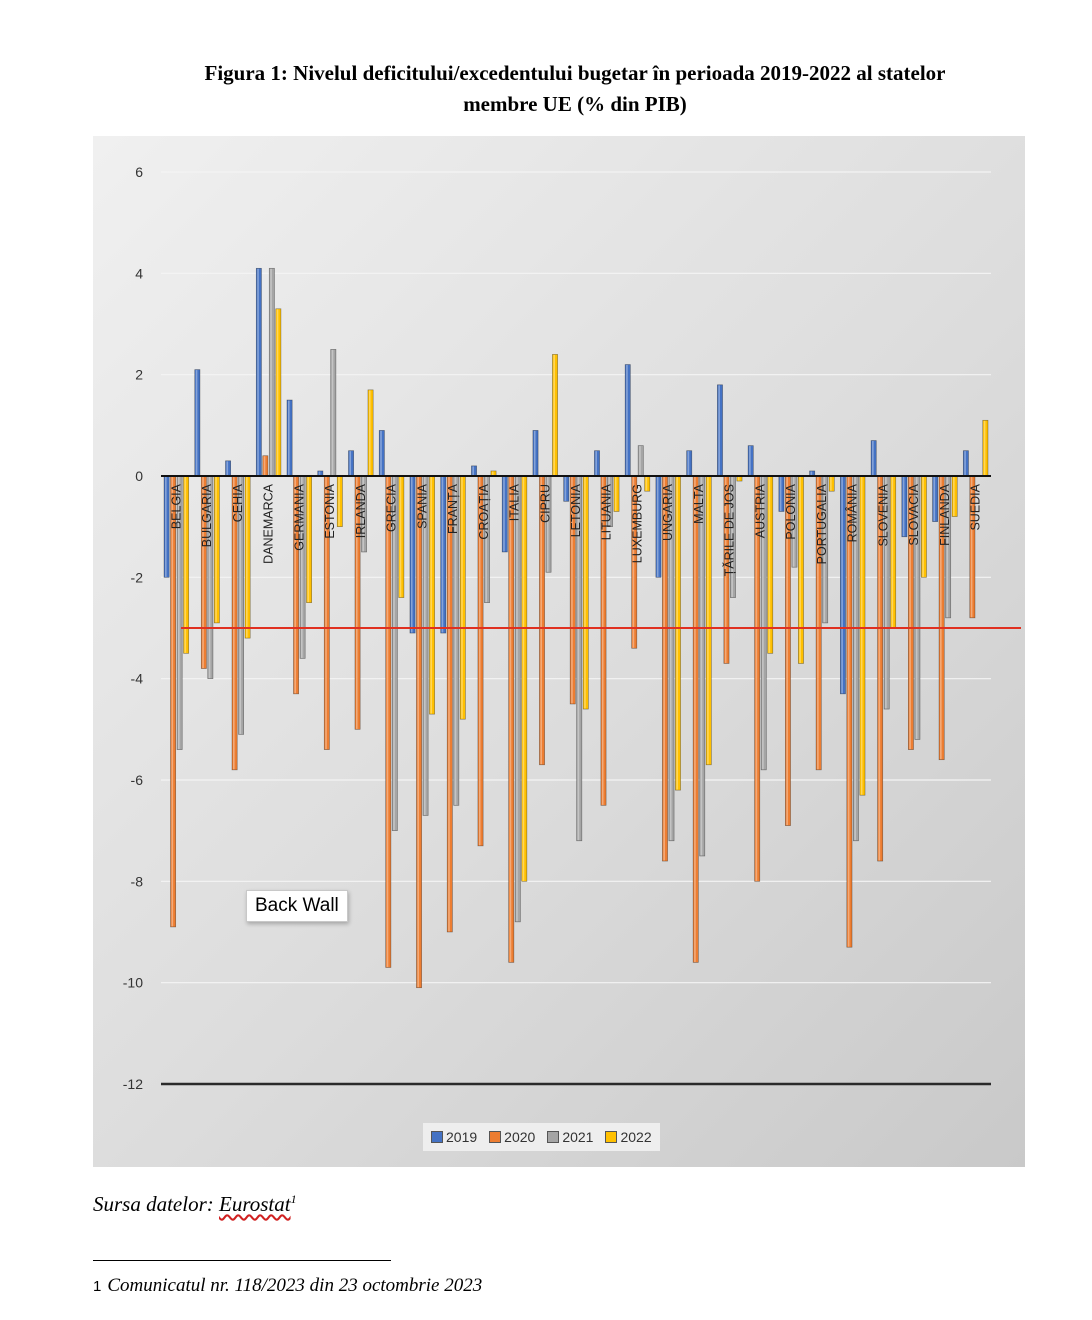 The image size is (1092, 1320). I want to click on y-tick-label: -4, so click(137, 679).